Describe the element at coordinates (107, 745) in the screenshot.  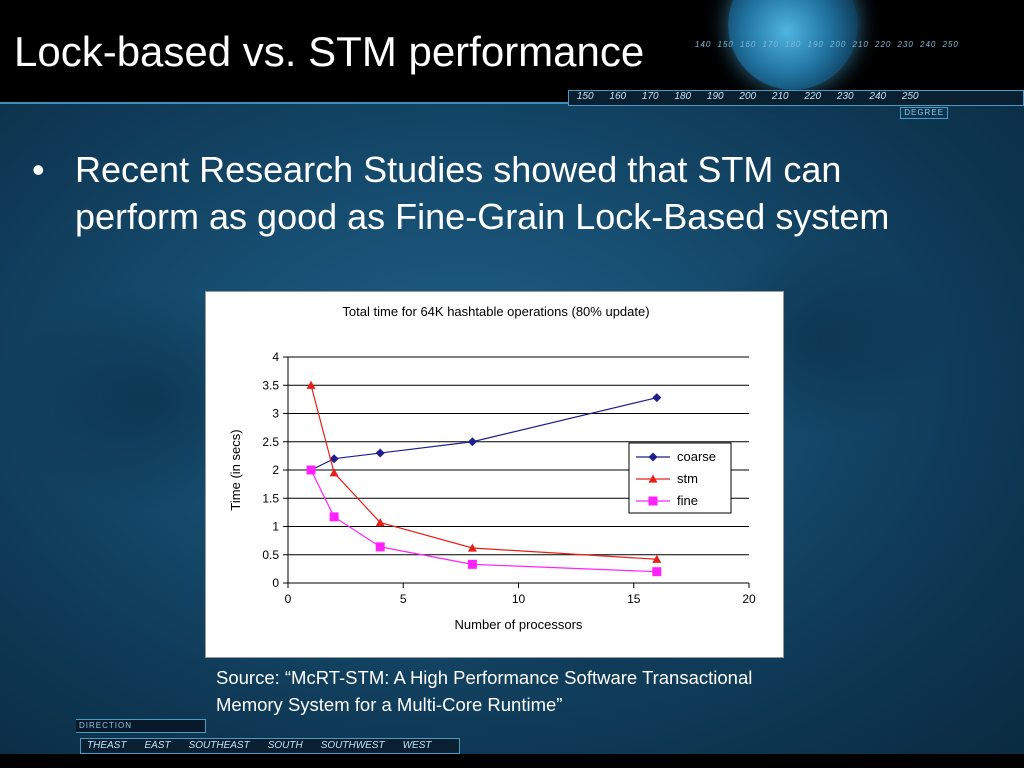
I see `direction-tick-label: THEAST` at that location.